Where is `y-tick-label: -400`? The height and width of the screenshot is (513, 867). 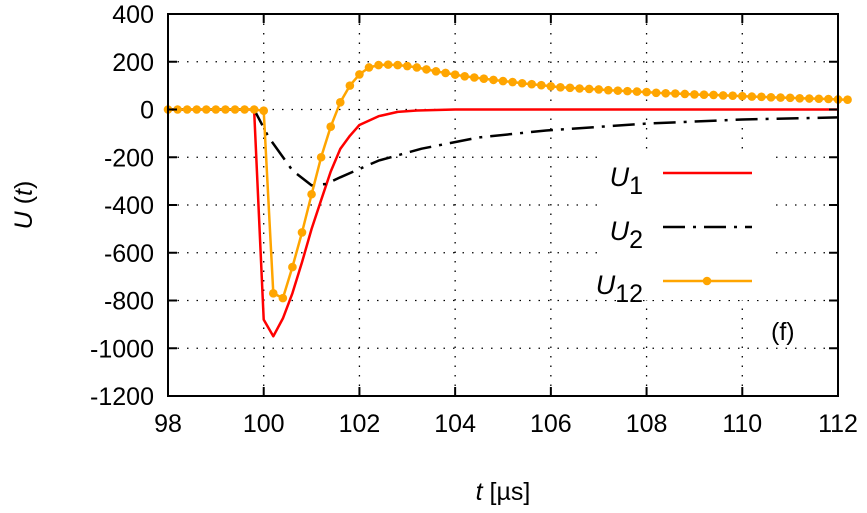
y-tick-label: -400 is located at coordinates (129, 206).